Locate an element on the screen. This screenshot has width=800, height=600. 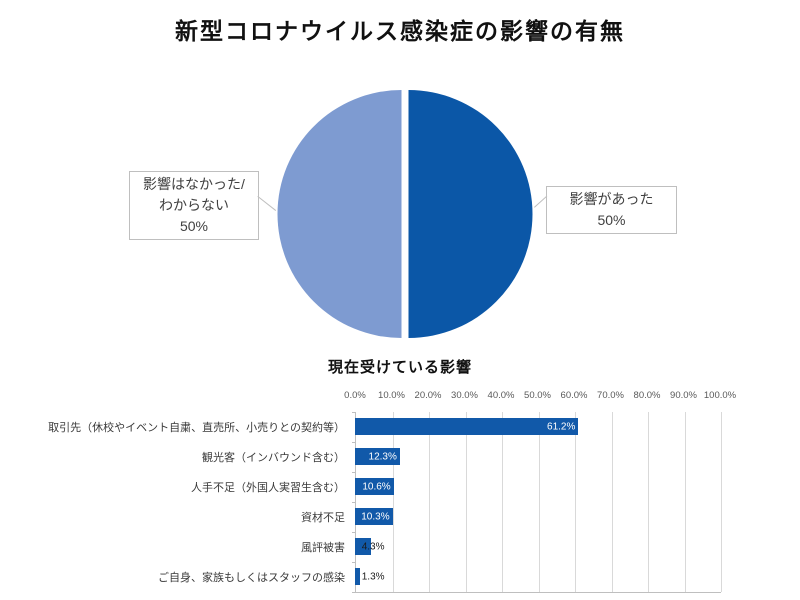
value-label: 4.3% is located at coordinates (373, 547).